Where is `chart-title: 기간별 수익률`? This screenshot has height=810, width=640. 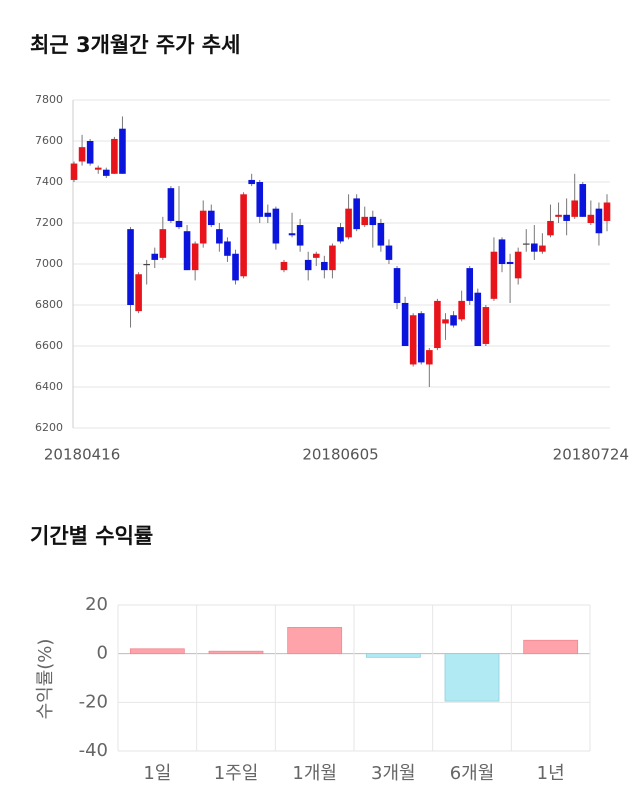
chart-title: 기간별 수익률 is located at coordinates (91, 536).